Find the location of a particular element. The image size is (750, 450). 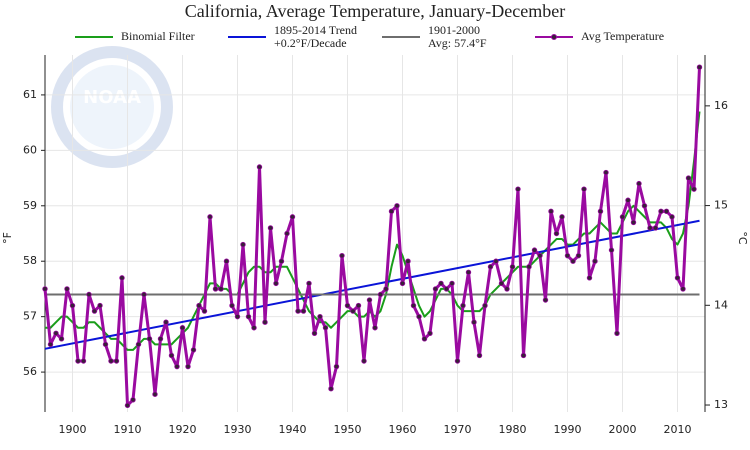

legend-label: Binomial Filter is located at coordinates (158, 36).